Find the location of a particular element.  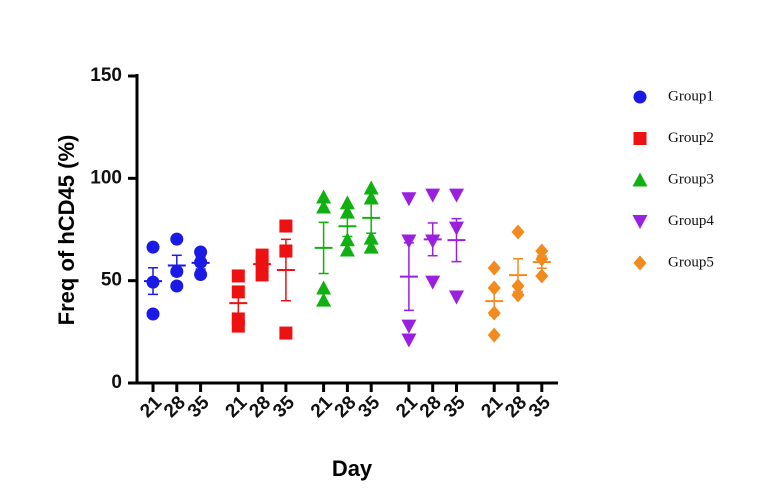

y-axis-label: Freq of hCD45 (%) is located at coordinates (66, 230).